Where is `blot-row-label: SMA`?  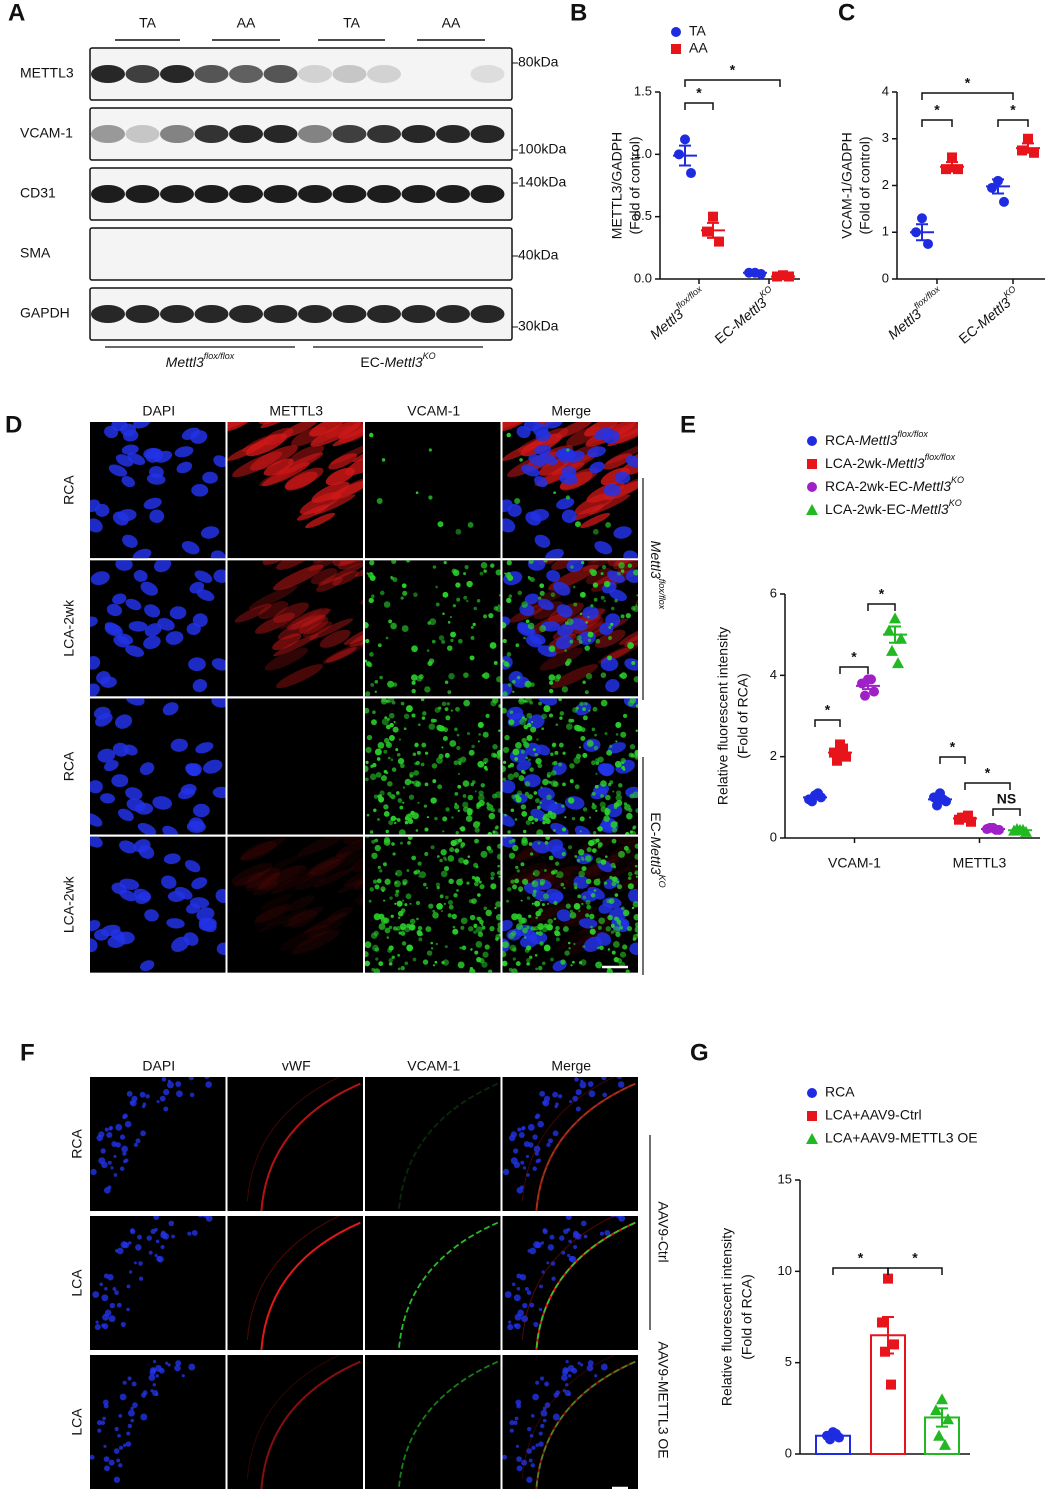
blot-row-label: SMA is located at coordinates (35, 253).